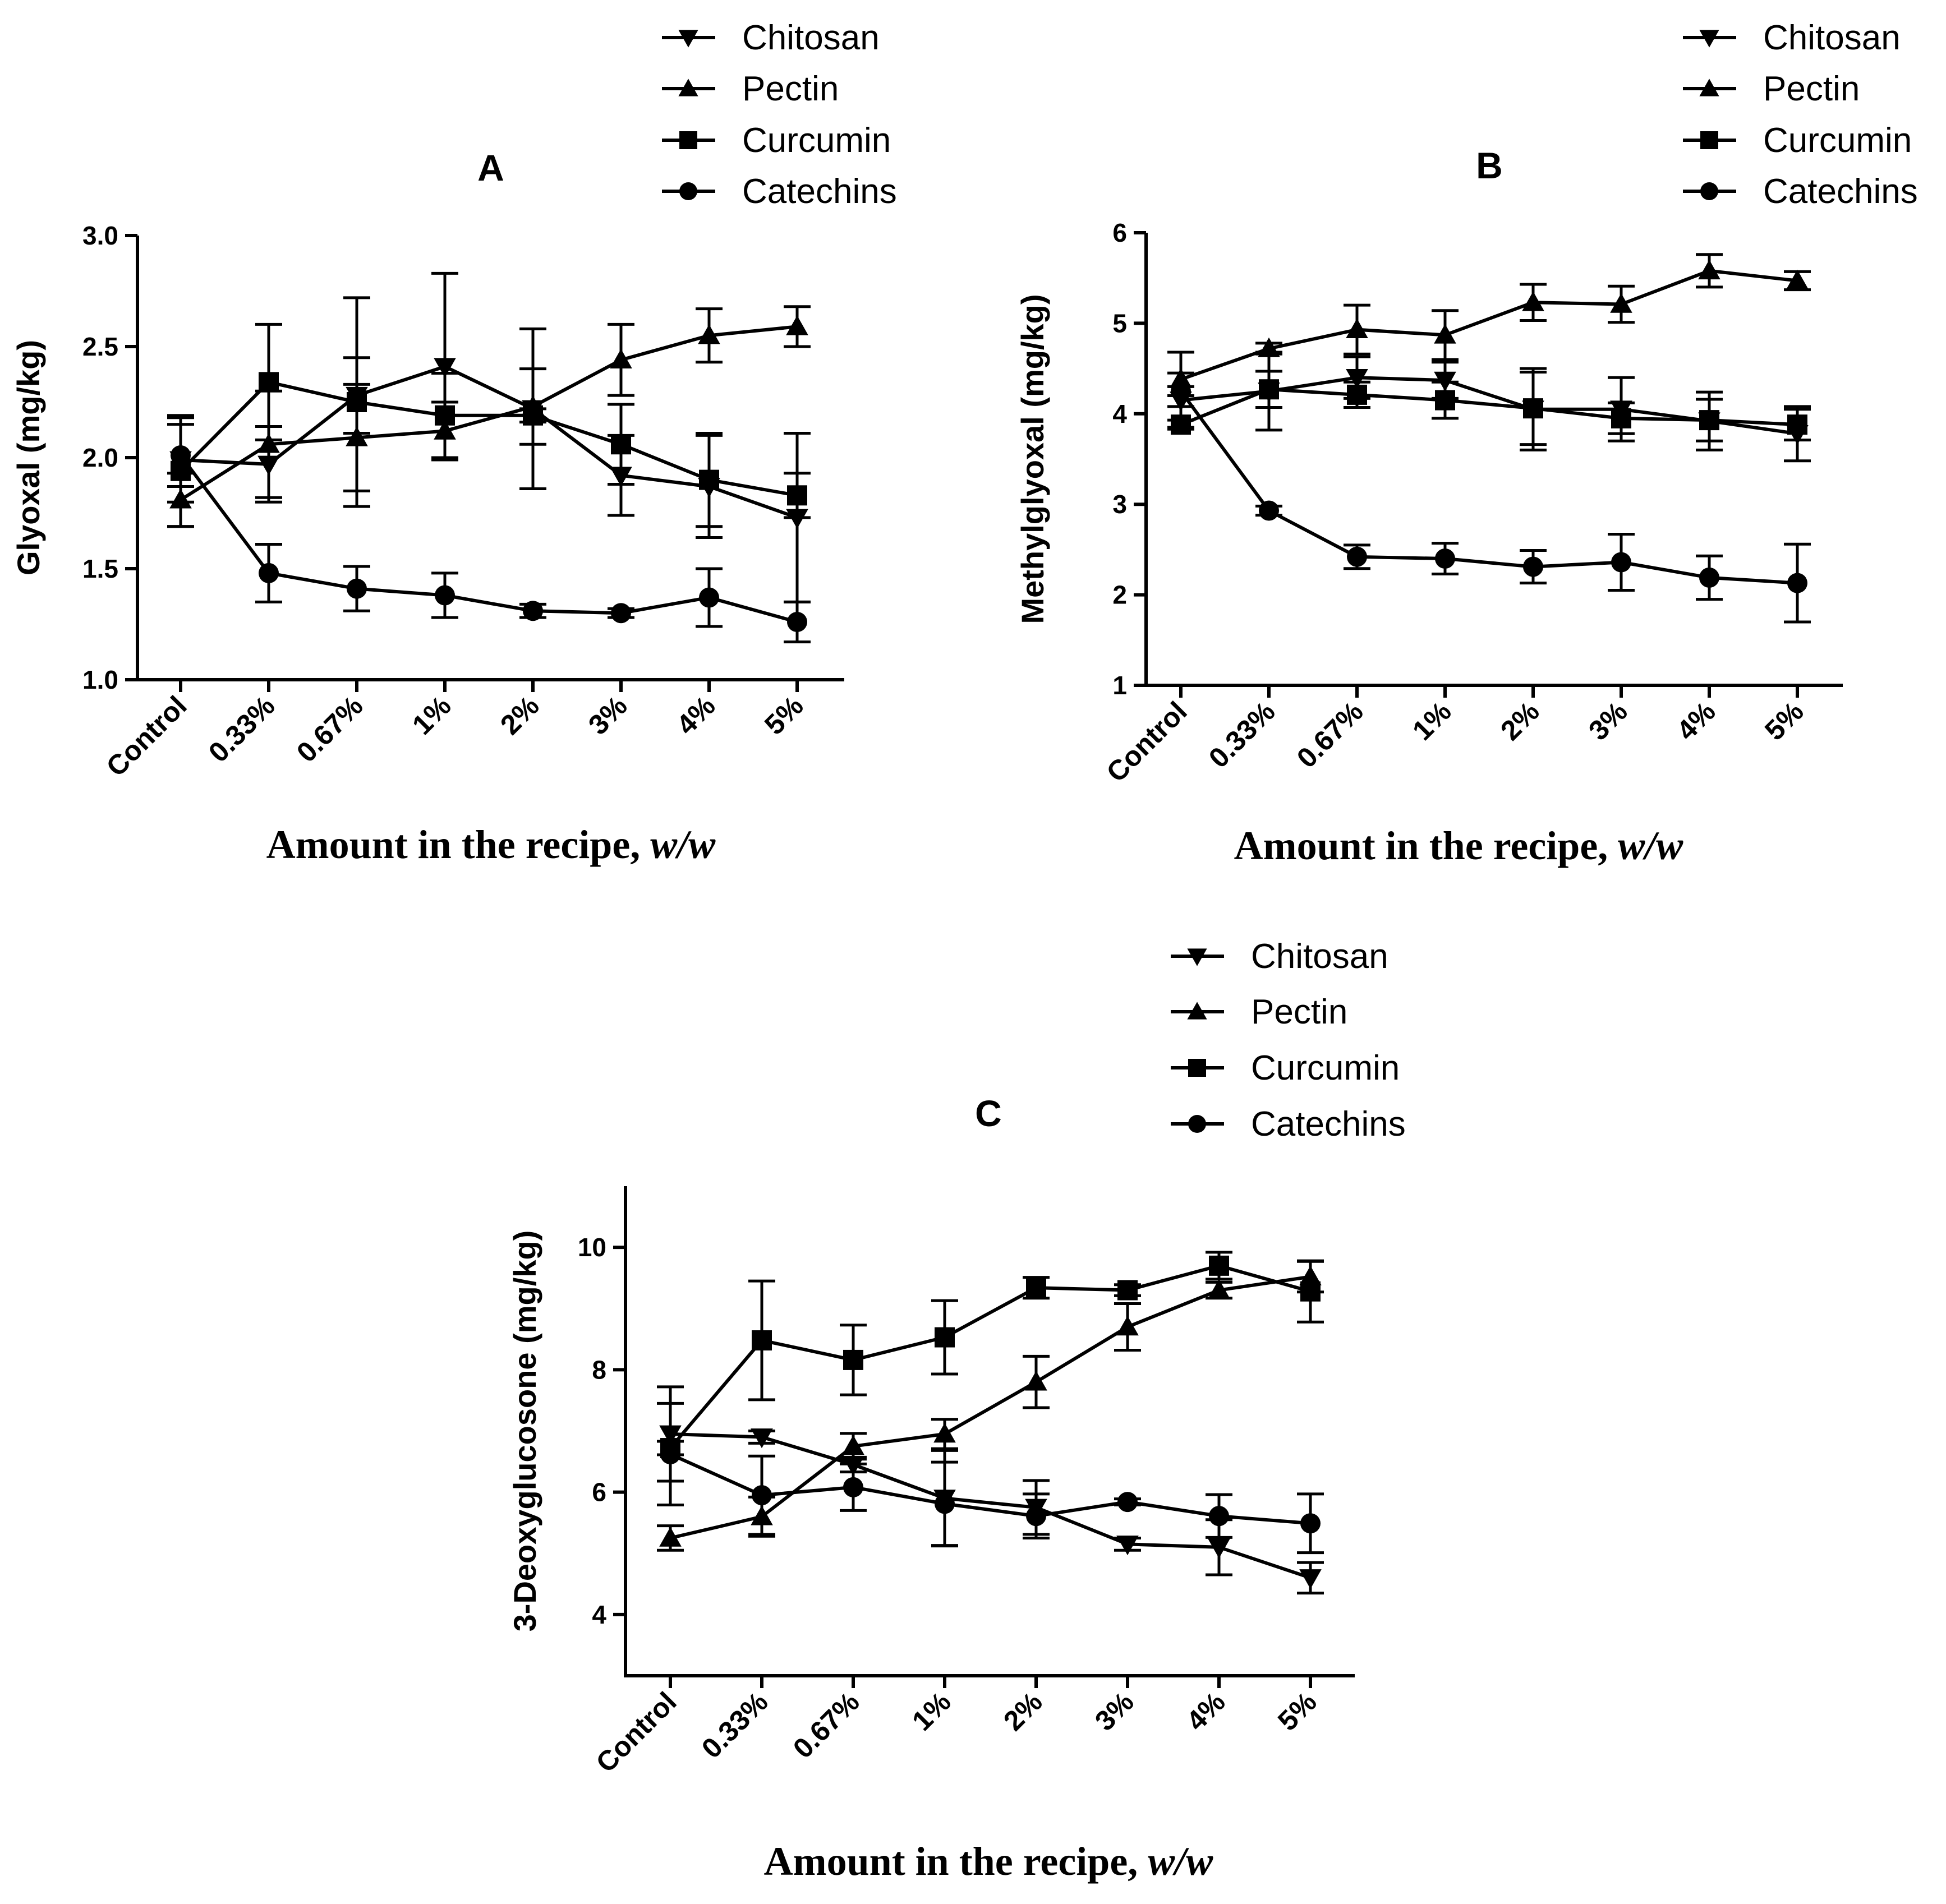 This screenshot has width=1946, height=1904. I want to click on x-tick-label: 2%, so click(1519, 721).